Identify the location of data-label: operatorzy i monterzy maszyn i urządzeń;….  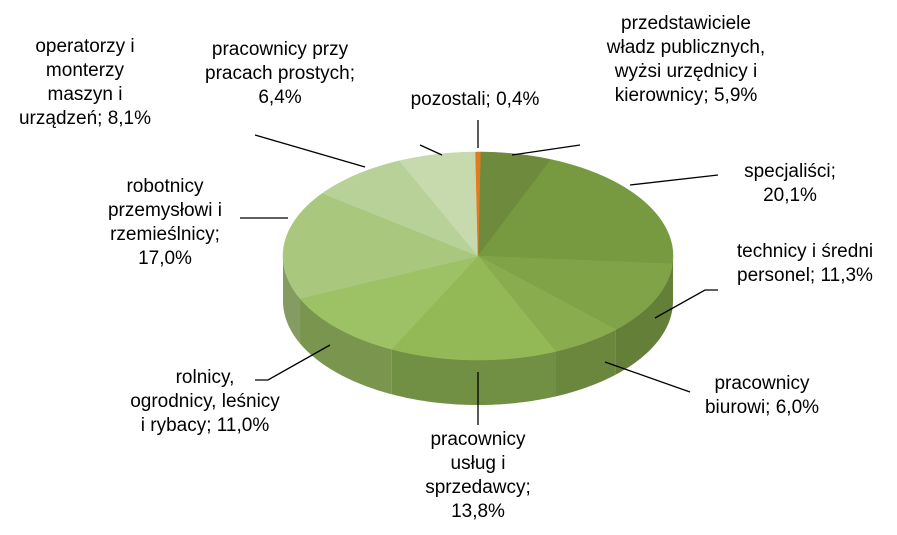
(85, 82).